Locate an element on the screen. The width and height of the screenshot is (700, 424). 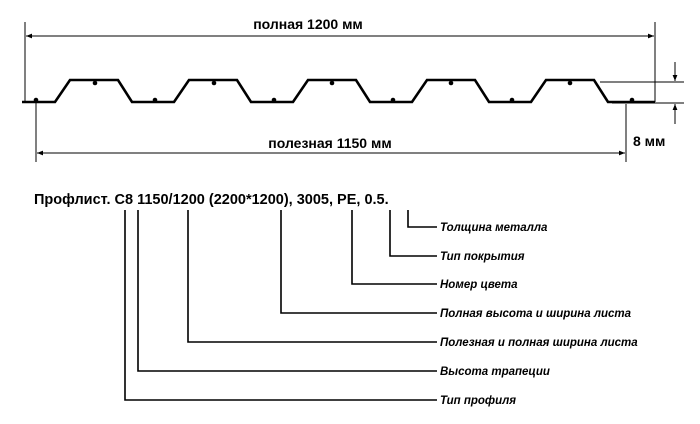
annotation-color-number: Номер цвета is located at coordinates (479, 285).